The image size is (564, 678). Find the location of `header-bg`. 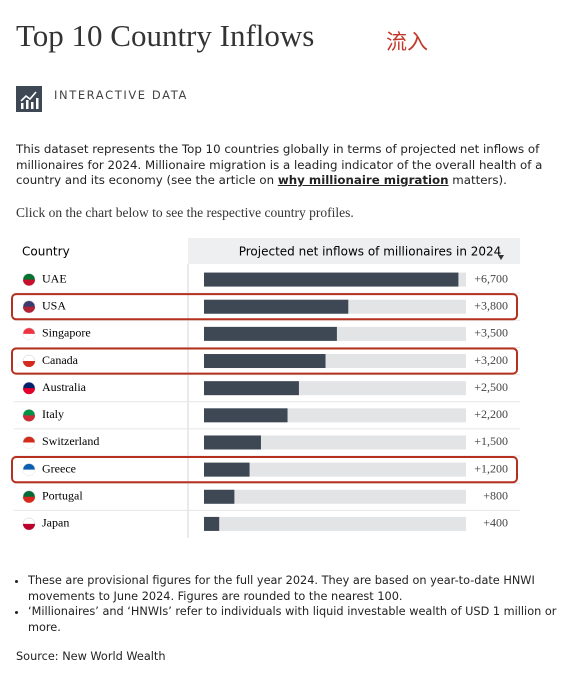

header-bg is located at coordinates (354, 251).